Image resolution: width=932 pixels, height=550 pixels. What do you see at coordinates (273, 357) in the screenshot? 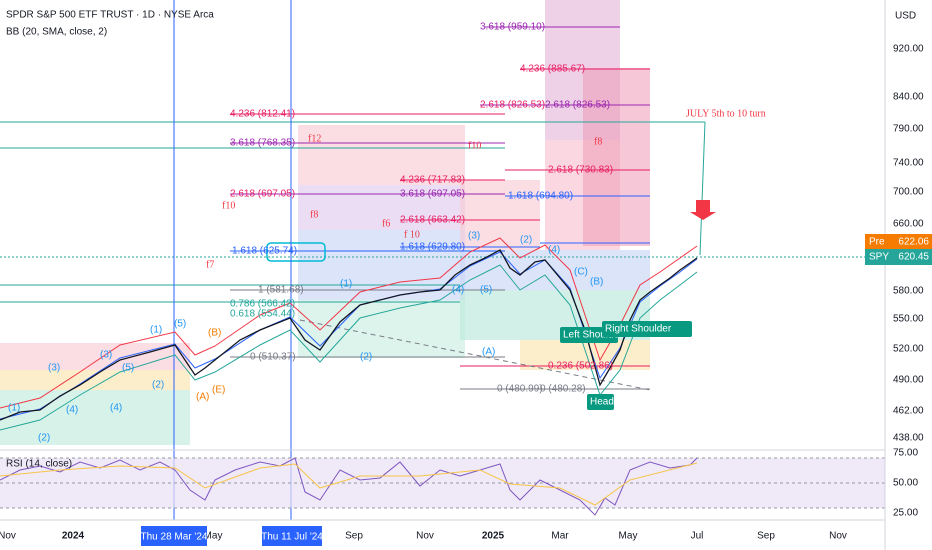
I see `fib-label: 0 (510.37)` at bounding box center [273, 357].